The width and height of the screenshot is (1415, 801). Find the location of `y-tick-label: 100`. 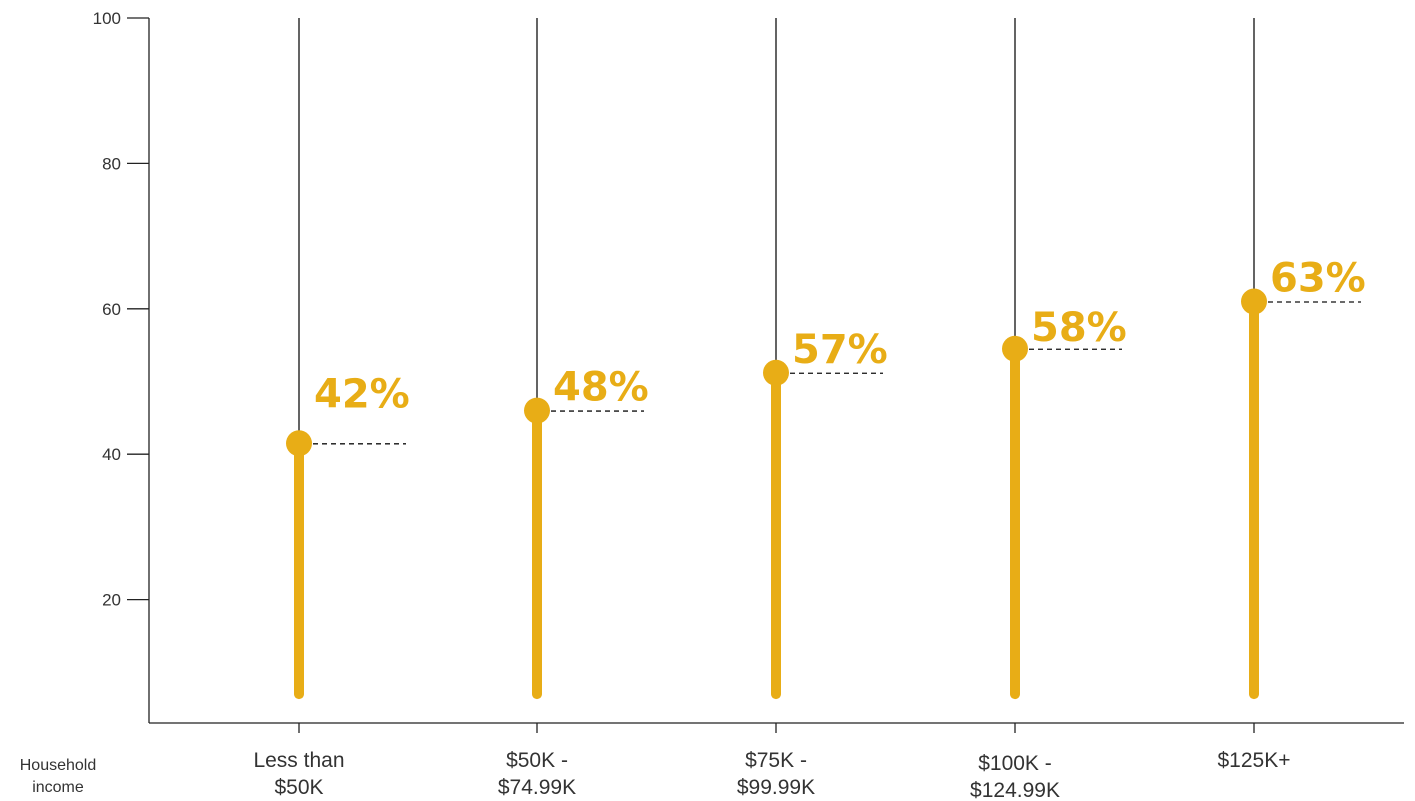

y-tick-label: 100 is located at coordinates (107, 18).